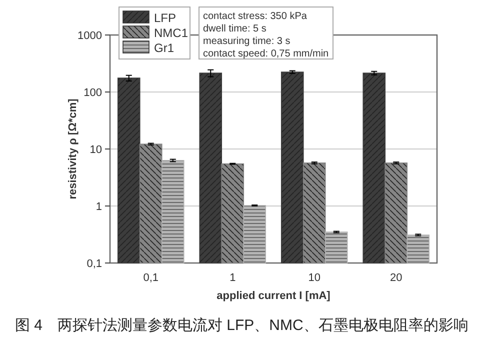 The image size is (500, 346). I want to click on y-tick-label: 0,1, so click(94, 264).